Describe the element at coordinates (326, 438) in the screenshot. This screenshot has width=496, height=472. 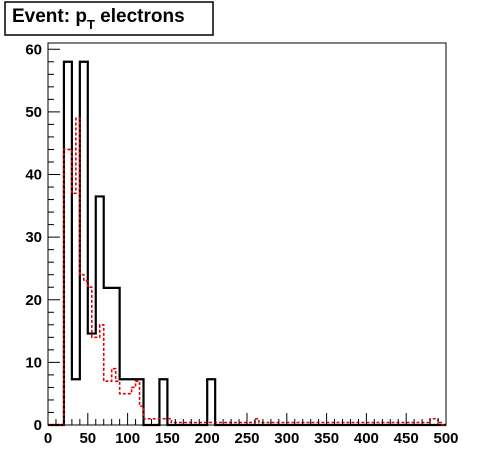
I see `x-tick-label: 350` at that location.